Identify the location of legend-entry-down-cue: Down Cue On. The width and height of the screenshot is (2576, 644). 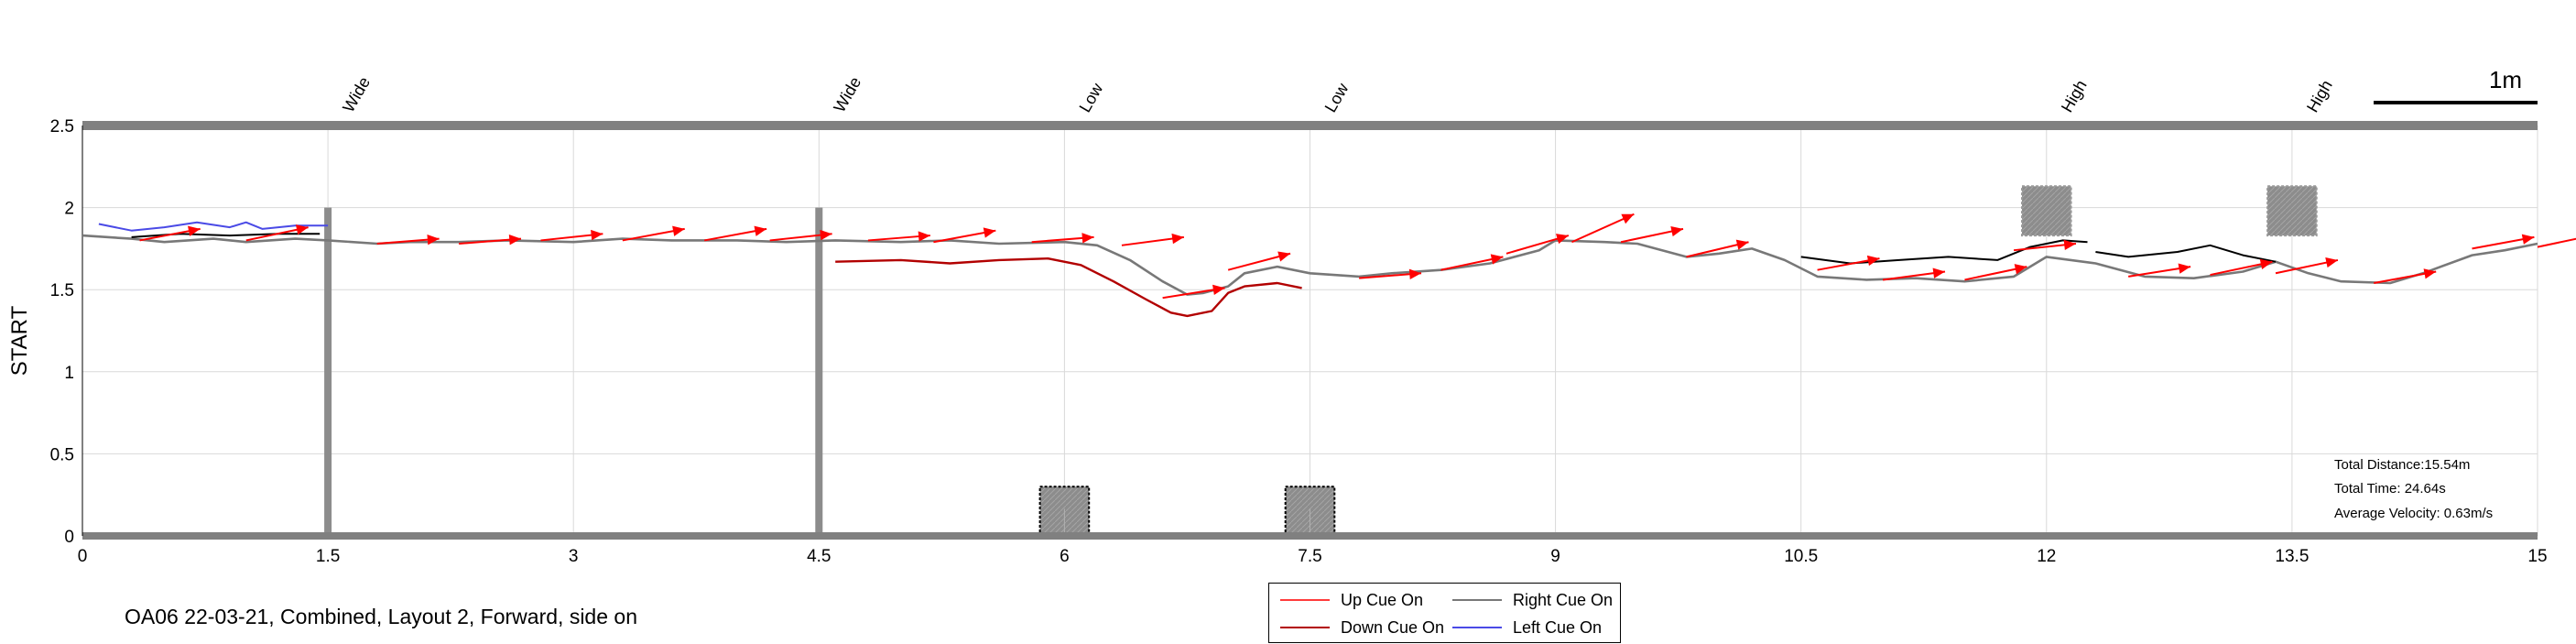
(1362, 628).